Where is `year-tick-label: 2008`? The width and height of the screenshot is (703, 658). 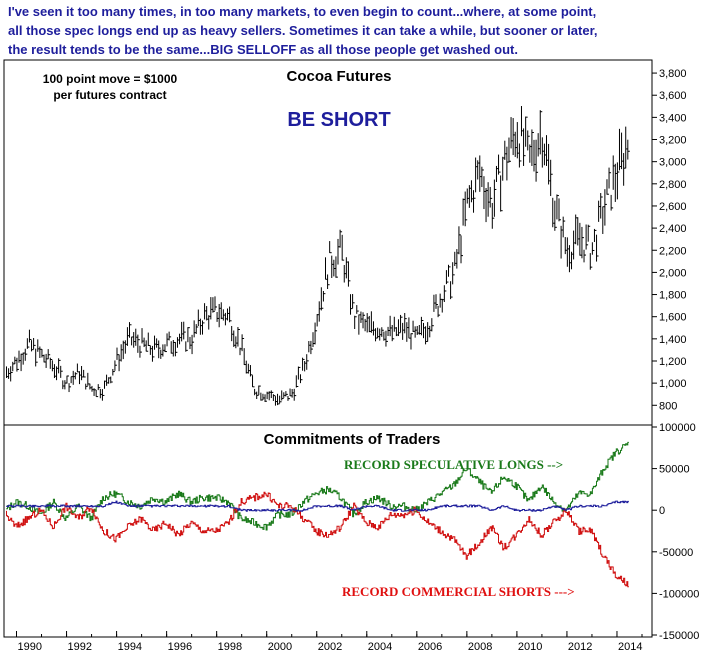
year-tick-label: 2008 is located at coordinates (480, 647).